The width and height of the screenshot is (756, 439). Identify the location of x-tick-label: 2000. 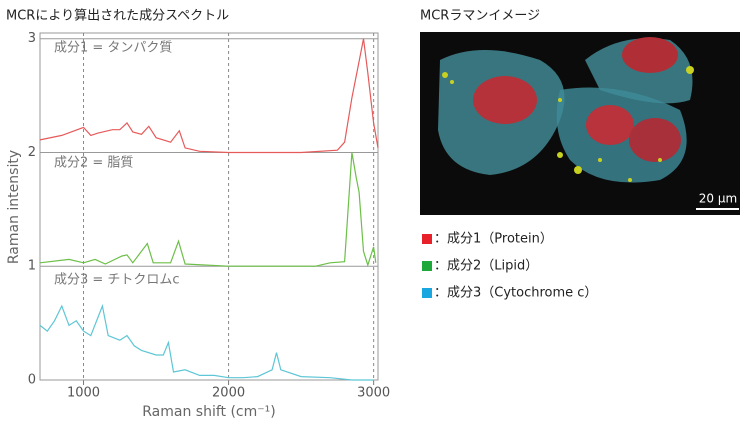
(228, 393).